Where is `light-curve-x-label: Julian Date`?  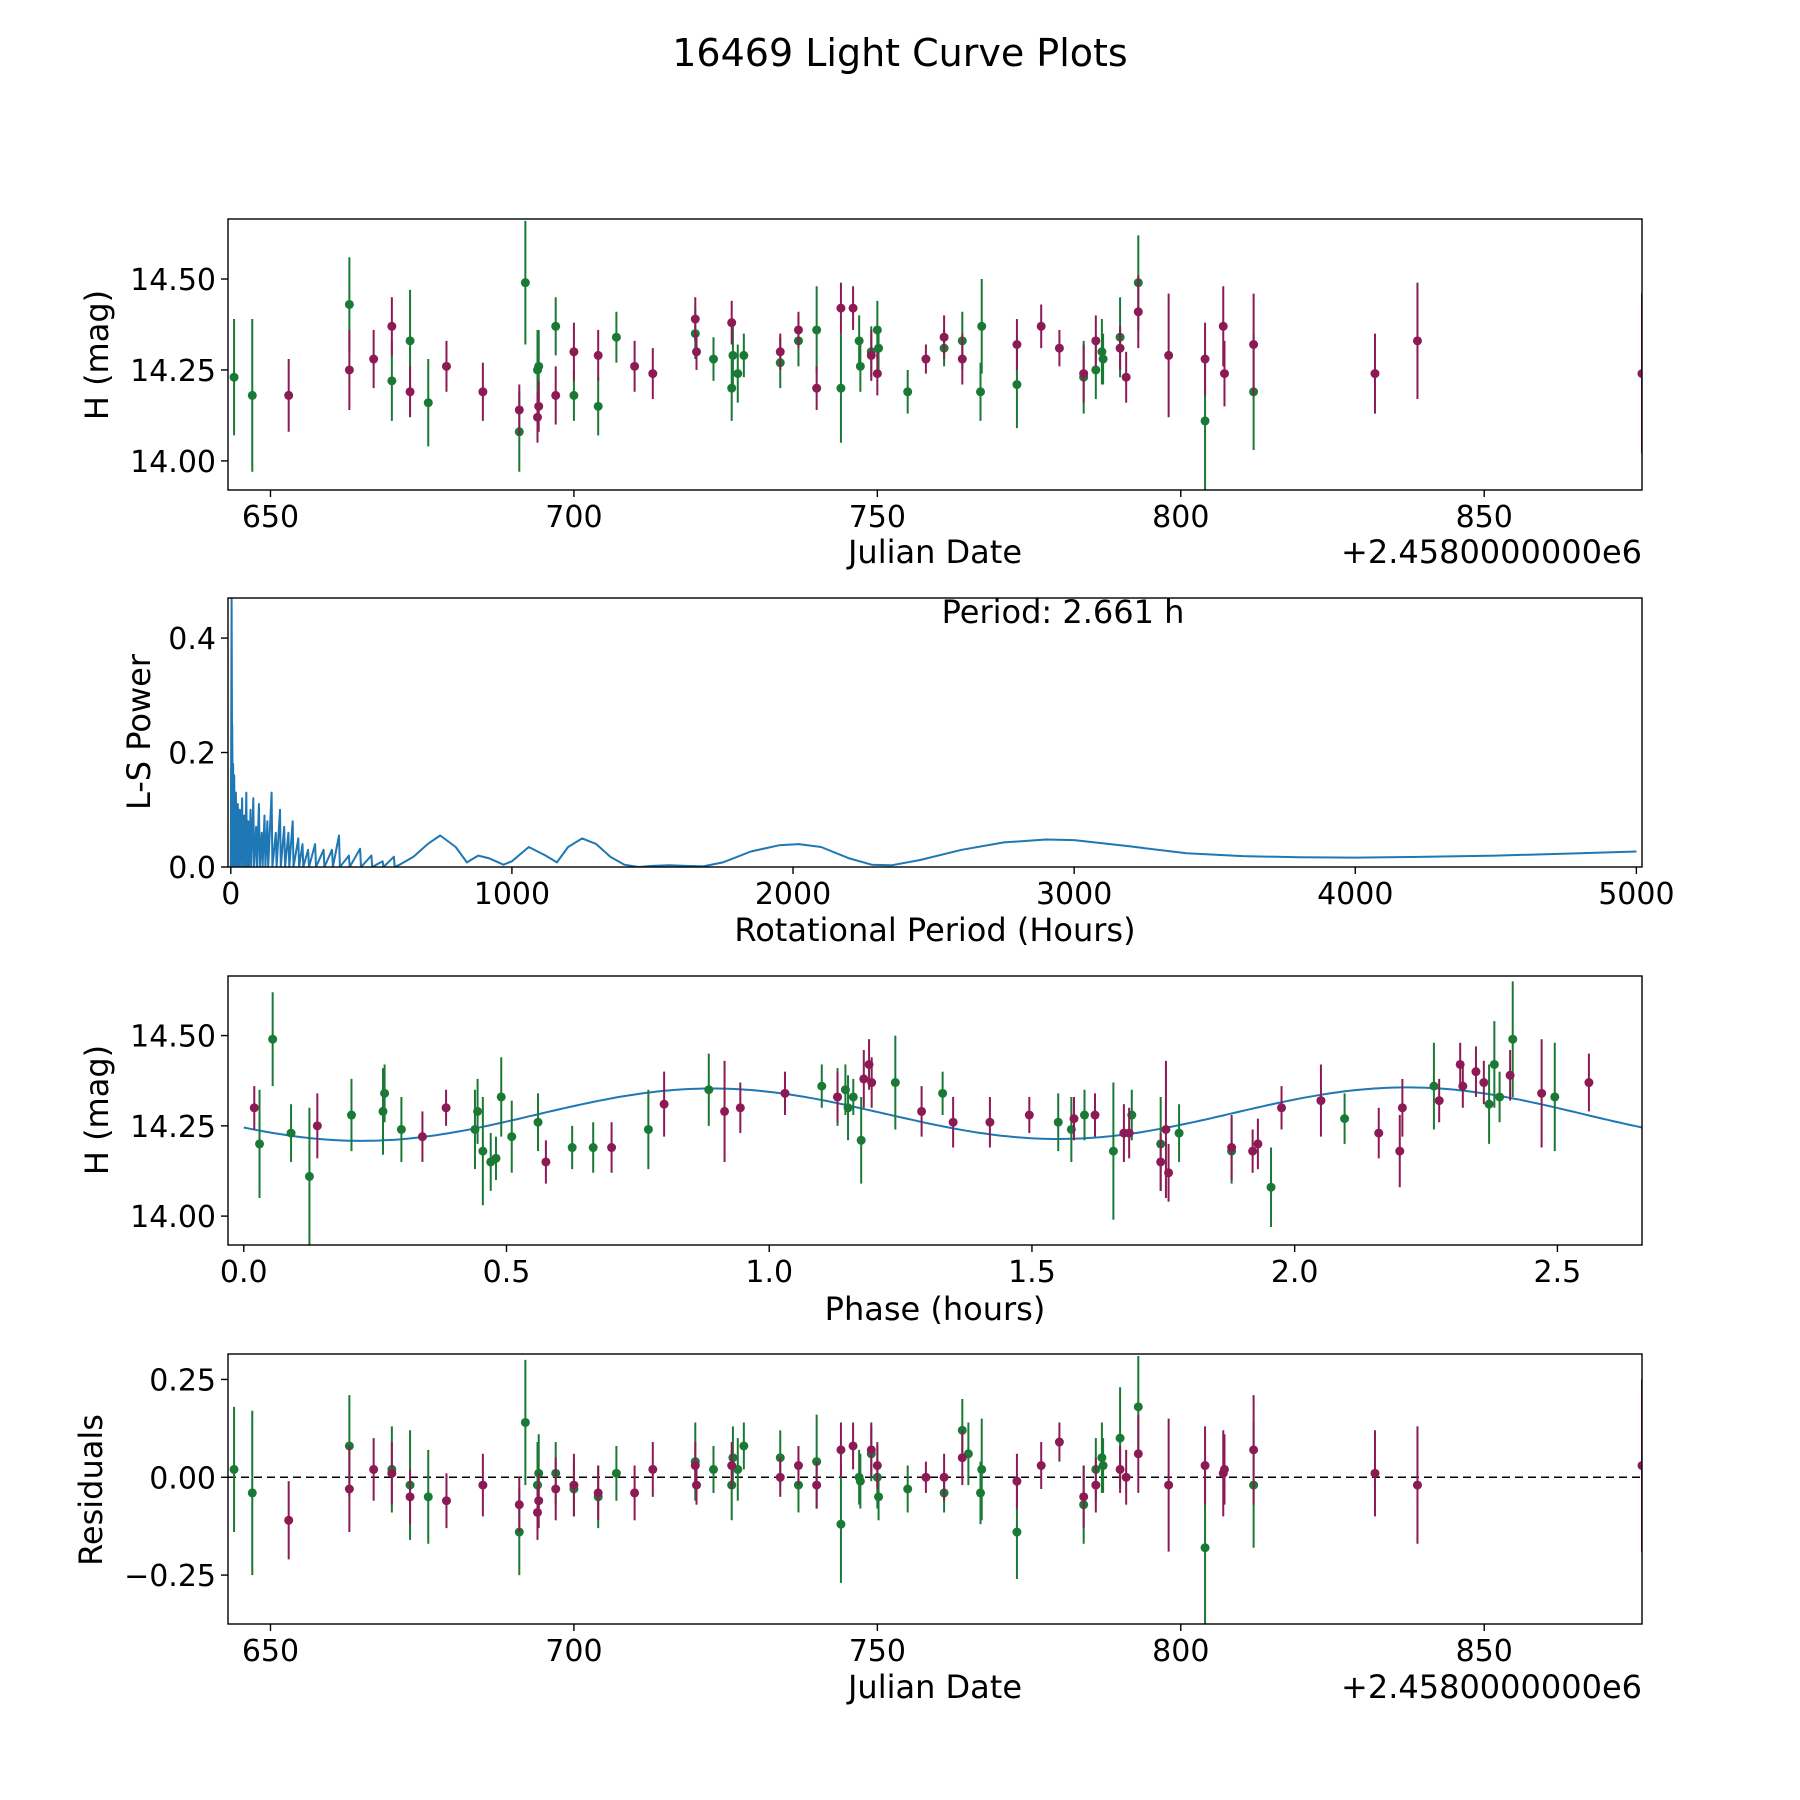 light-curve-x-label: Julian Date is located at coordinates (934, 552).